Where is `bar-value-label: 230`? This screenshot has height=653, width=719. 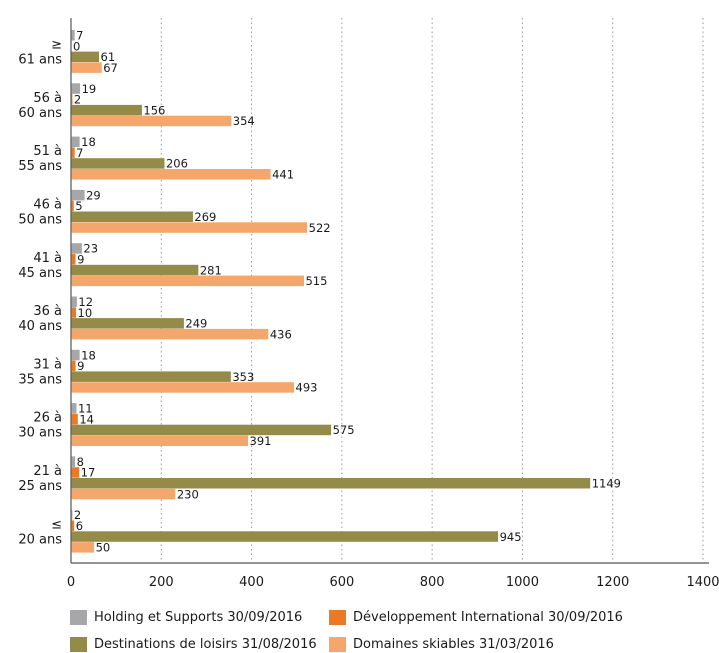 bar-value-label: 230 is located at coordinates (188, 494).